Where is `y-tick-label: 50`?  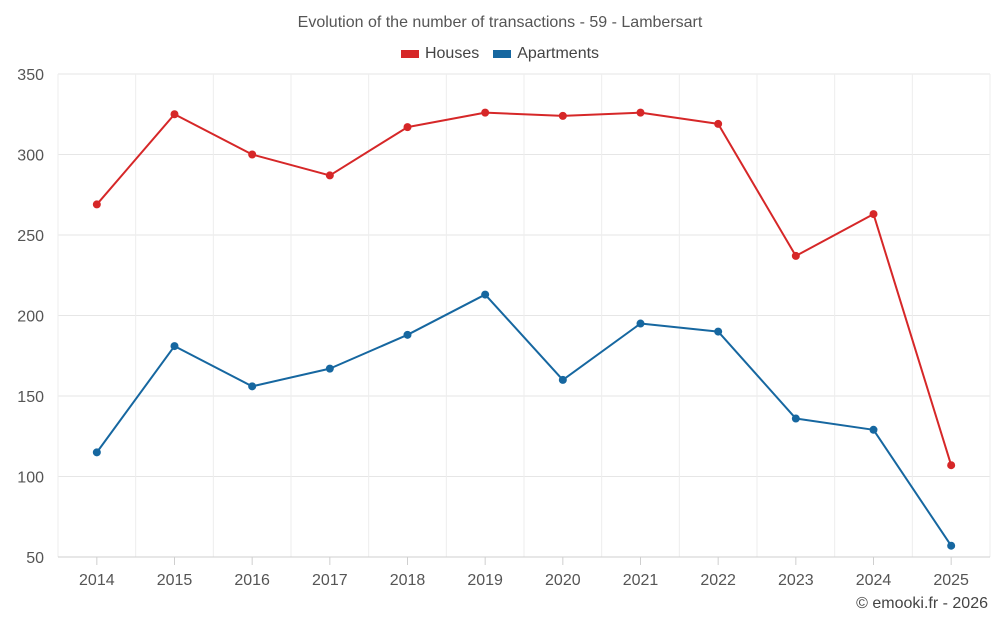 y-tick-label: 50 is located at coordinates (35, 558).